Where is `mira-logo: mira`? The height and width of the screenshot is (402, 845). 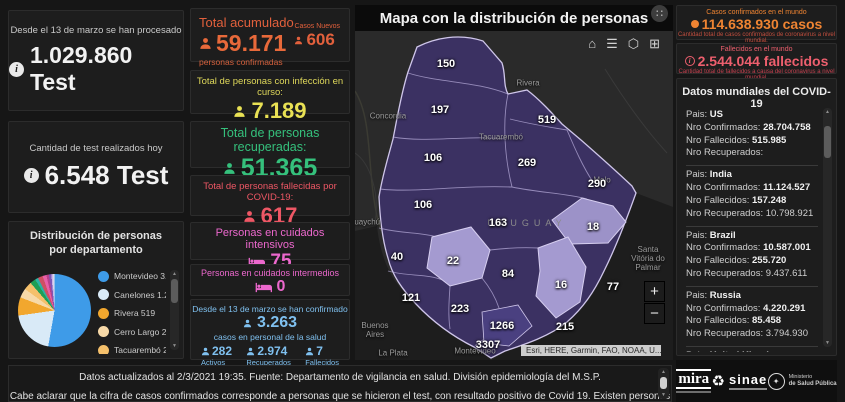 mira-logo: mira is located at coordinates (694, 381).